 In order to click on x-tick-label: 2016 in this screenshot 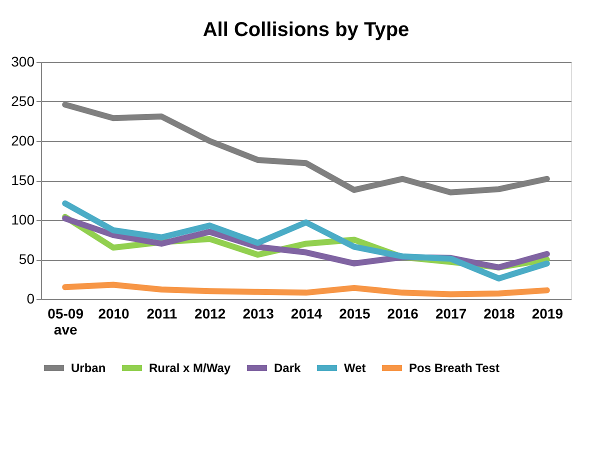, I will do `click(403, 314)`.